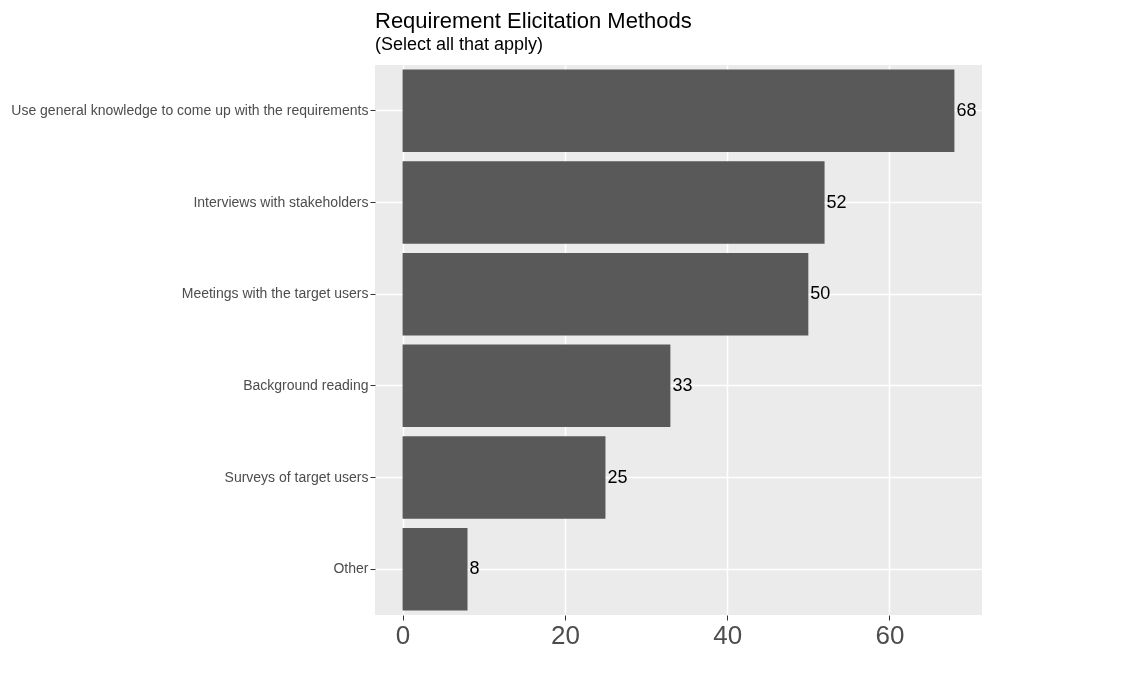  I want to click on x-tick-label: 0, so click(403, 634).